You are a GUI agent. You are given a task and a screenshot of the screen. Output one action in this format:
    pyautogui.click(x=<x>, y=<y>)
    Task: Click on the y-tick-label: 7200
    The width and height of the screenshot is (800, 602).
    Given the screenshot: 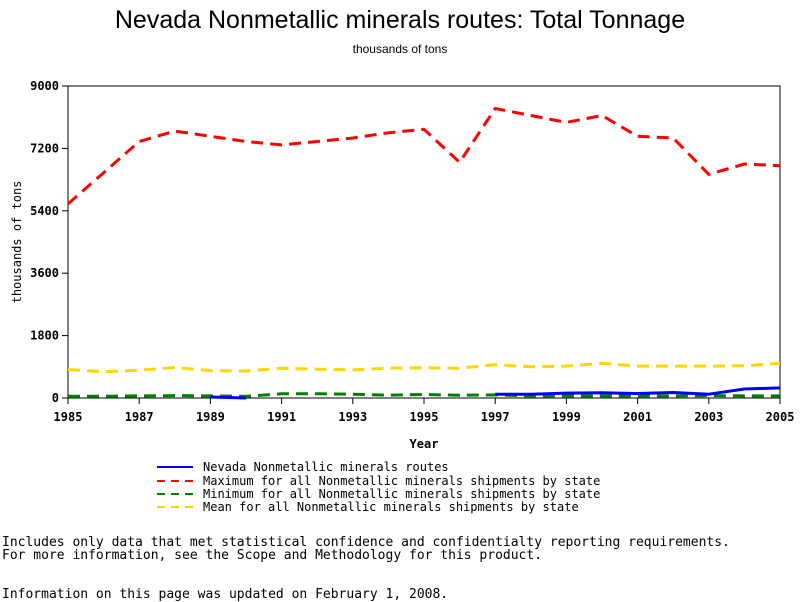 What is the action you would take?
    pyautogui.click(x=44, y=148)
    